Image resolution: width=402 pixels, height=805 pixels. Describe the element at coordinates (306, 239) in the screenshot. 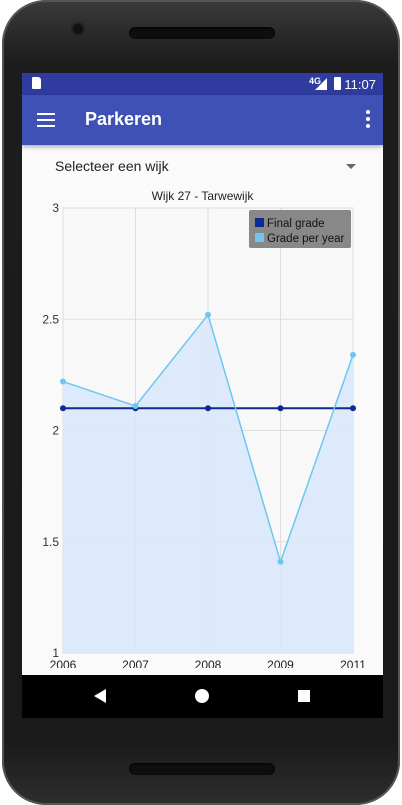

I see `legend-label: Grade per year` at that location.